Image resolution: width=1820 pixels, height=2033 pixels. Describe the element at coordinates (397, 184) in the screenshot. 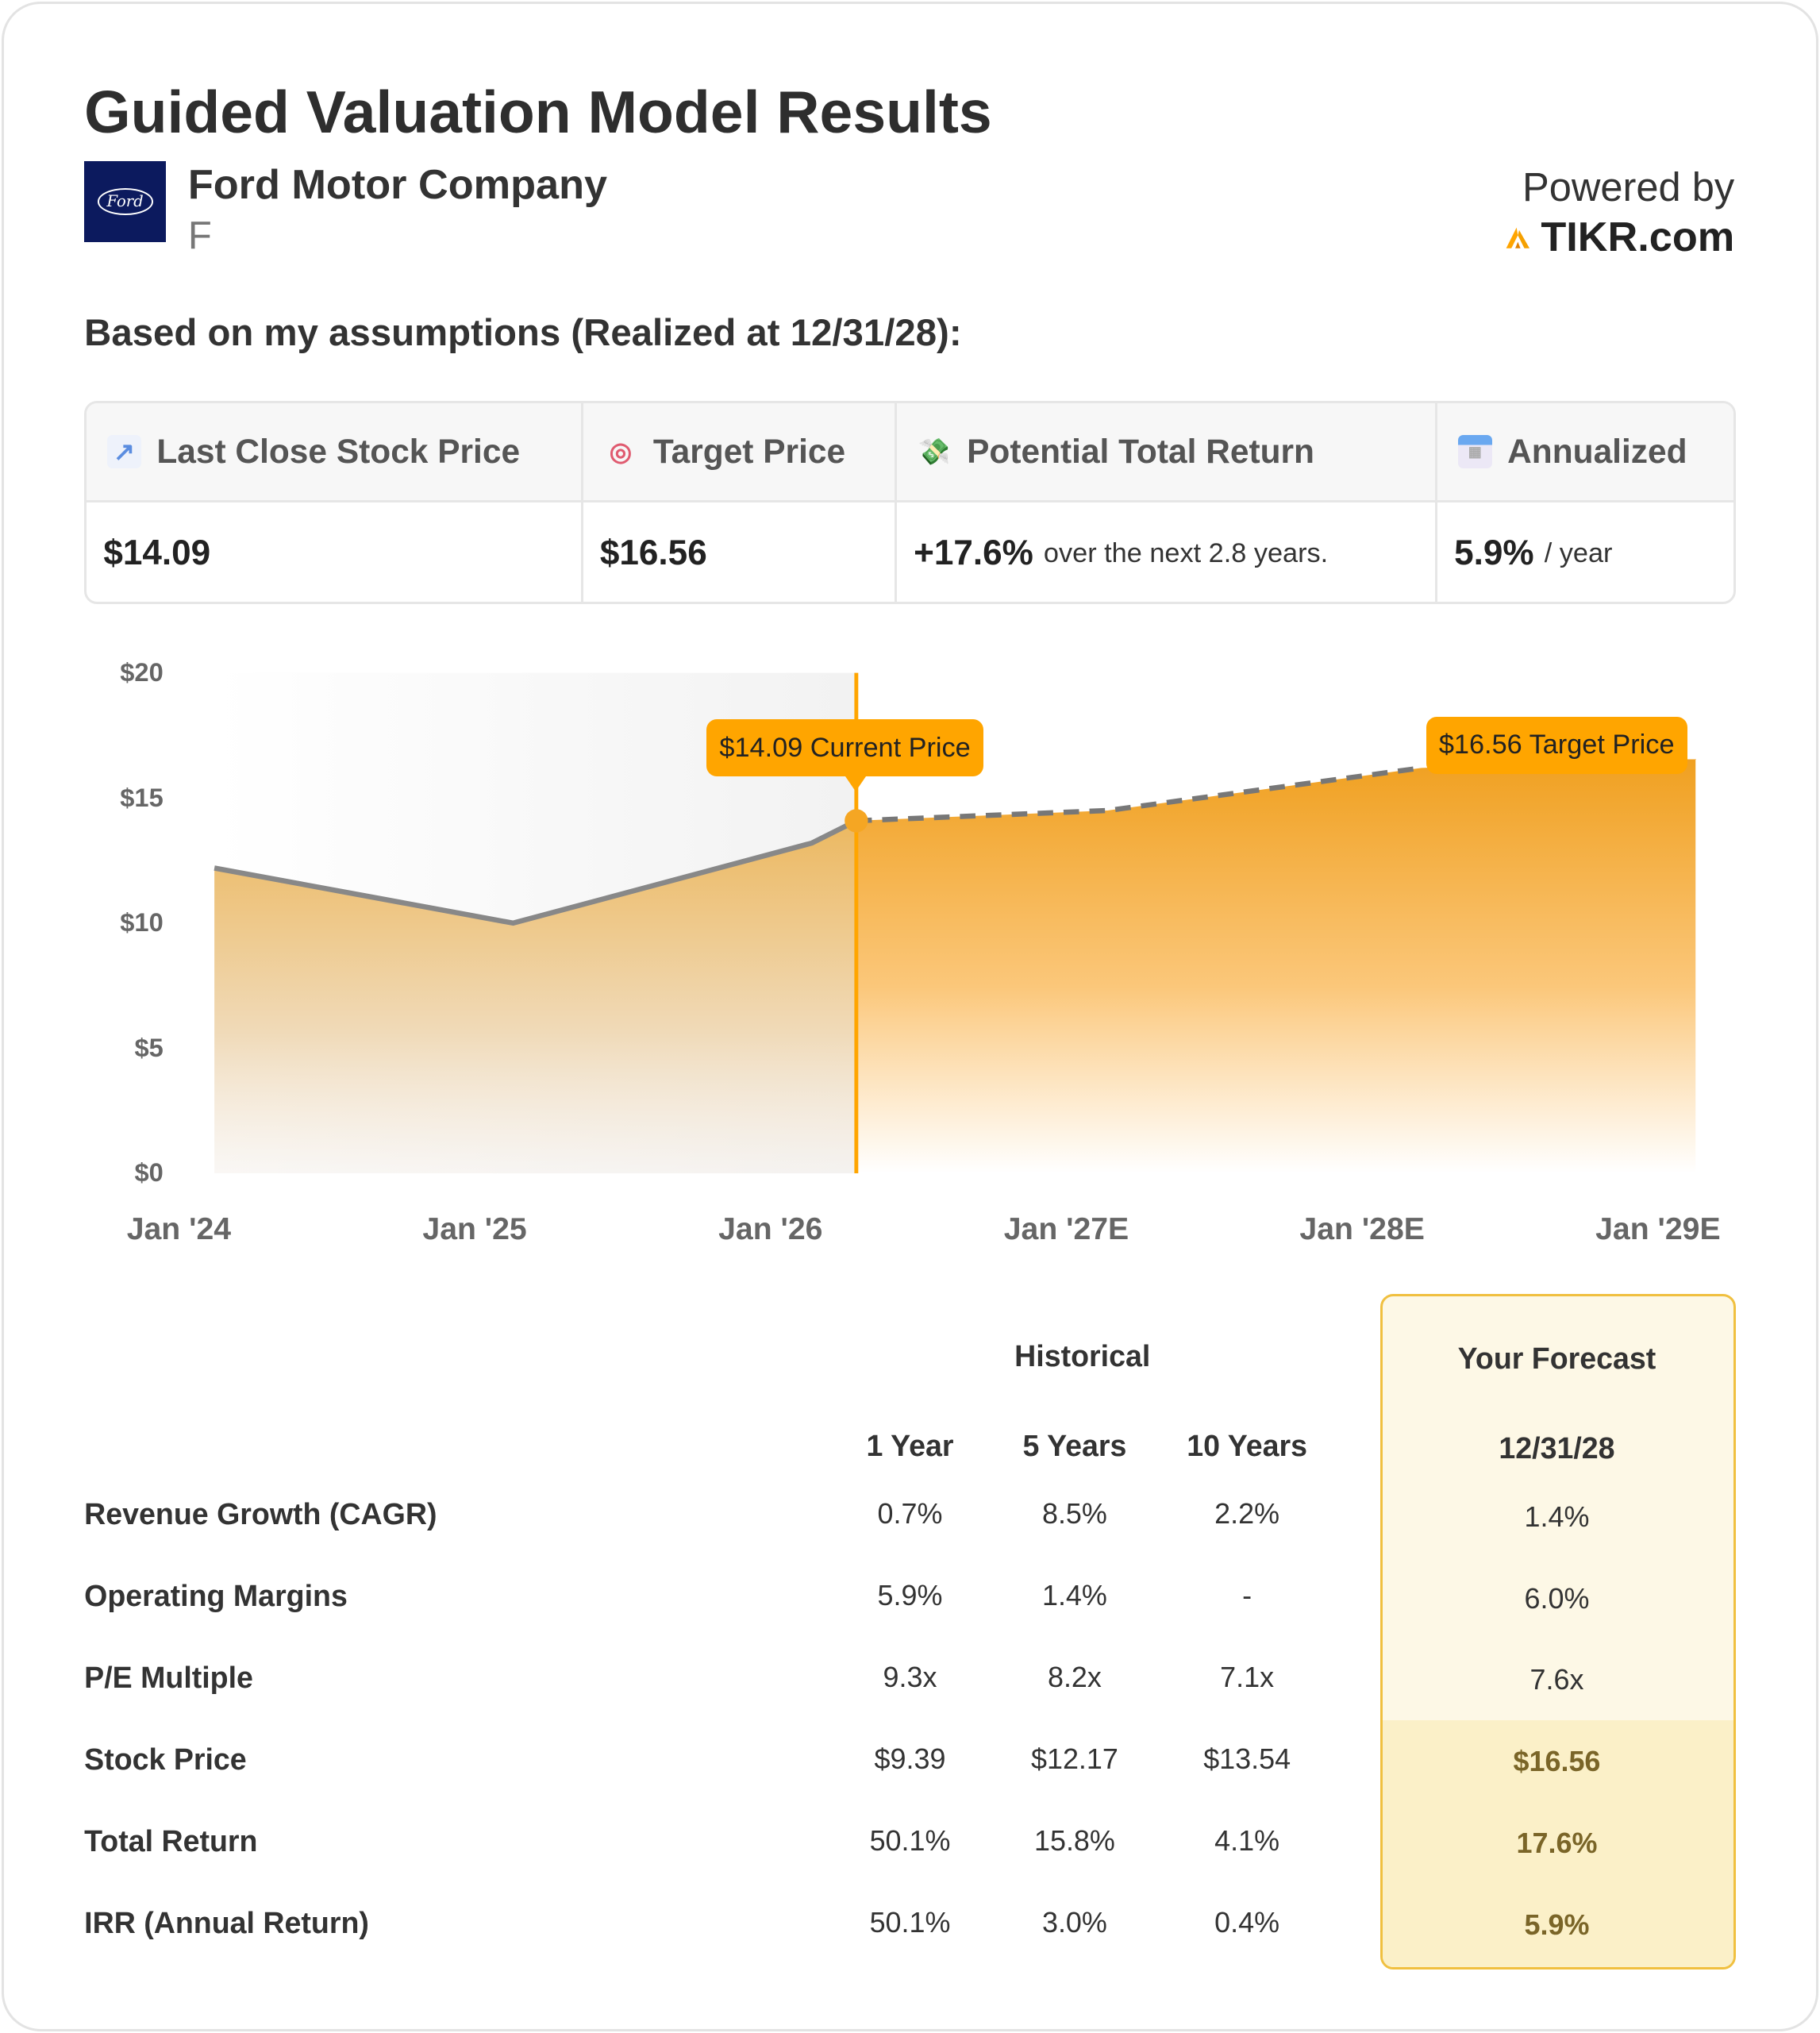

I see `company-name: Ford Motor Company` at that location.